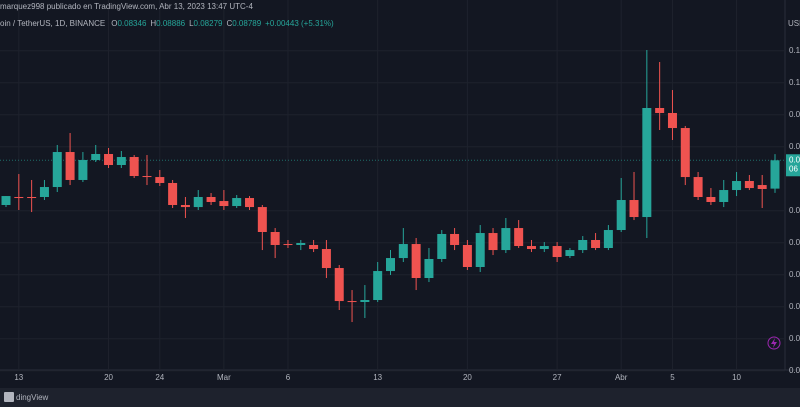  Describe the element at coordinates (159, 377) in the screenshot. I see `x-tick-label: 24` at that location.